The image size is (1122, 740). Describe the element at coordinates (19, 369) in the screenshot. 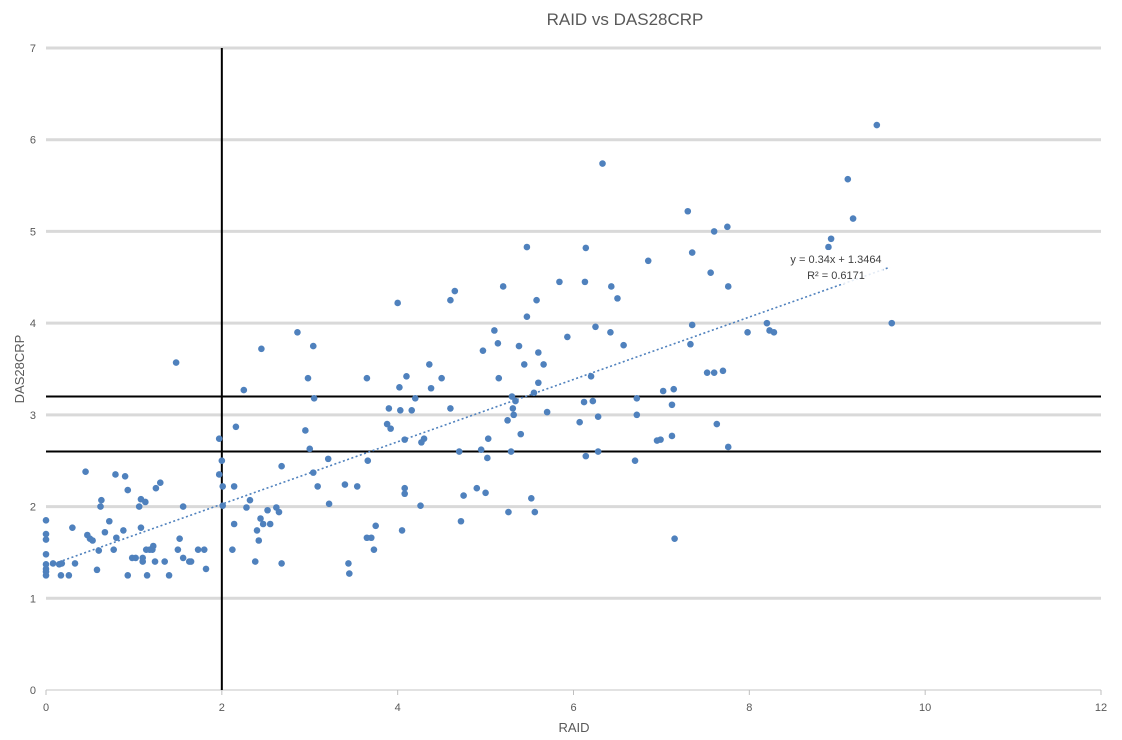

I see `y-axis-label: DAS28CRP` at that location.